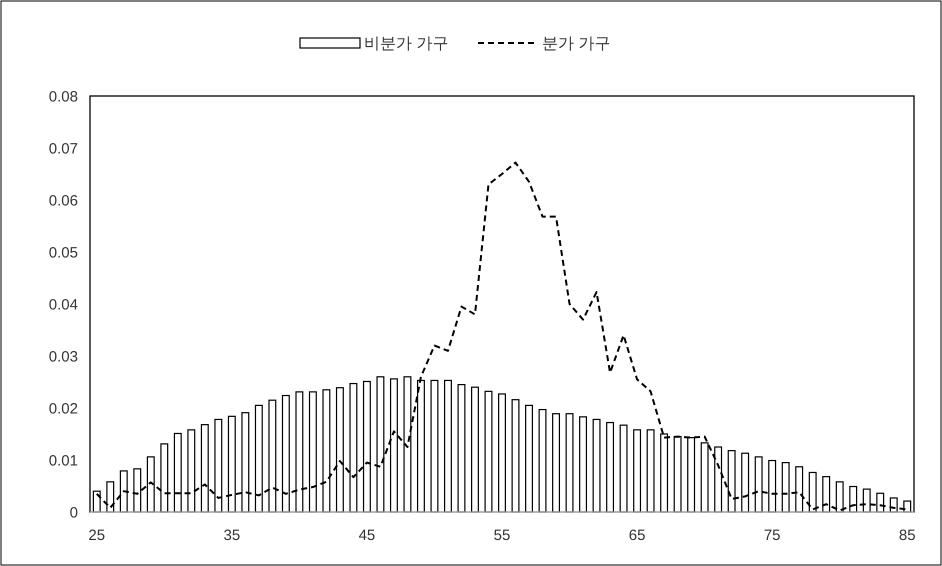 Image resolution: width=942 pixels, height=566 pixels. I want to click on y-tick-label: 0.03, so click(63, 357).